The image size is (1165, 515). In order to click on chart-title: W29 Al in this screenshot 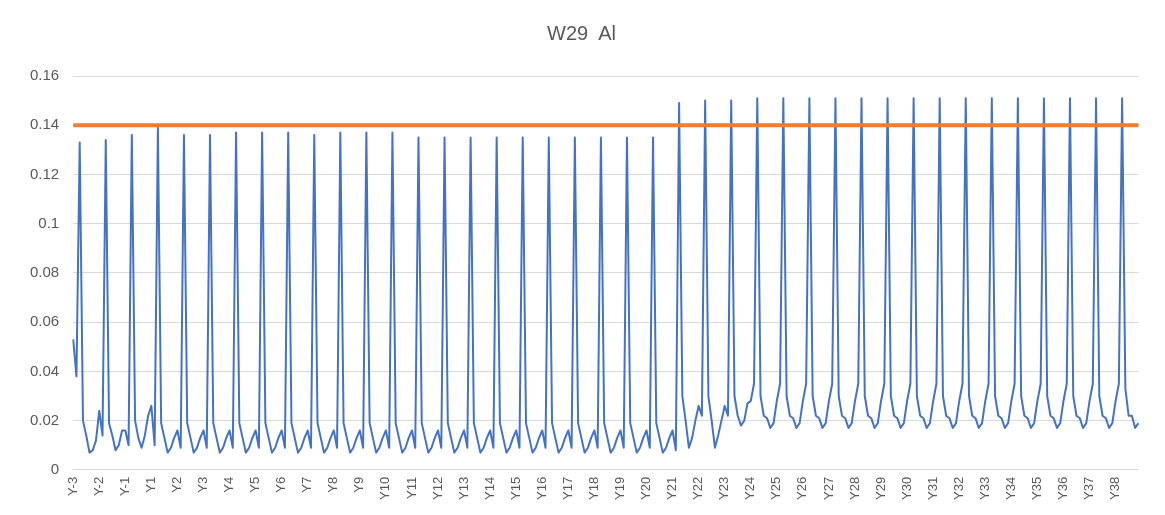, I will do `click(581, 32)`.